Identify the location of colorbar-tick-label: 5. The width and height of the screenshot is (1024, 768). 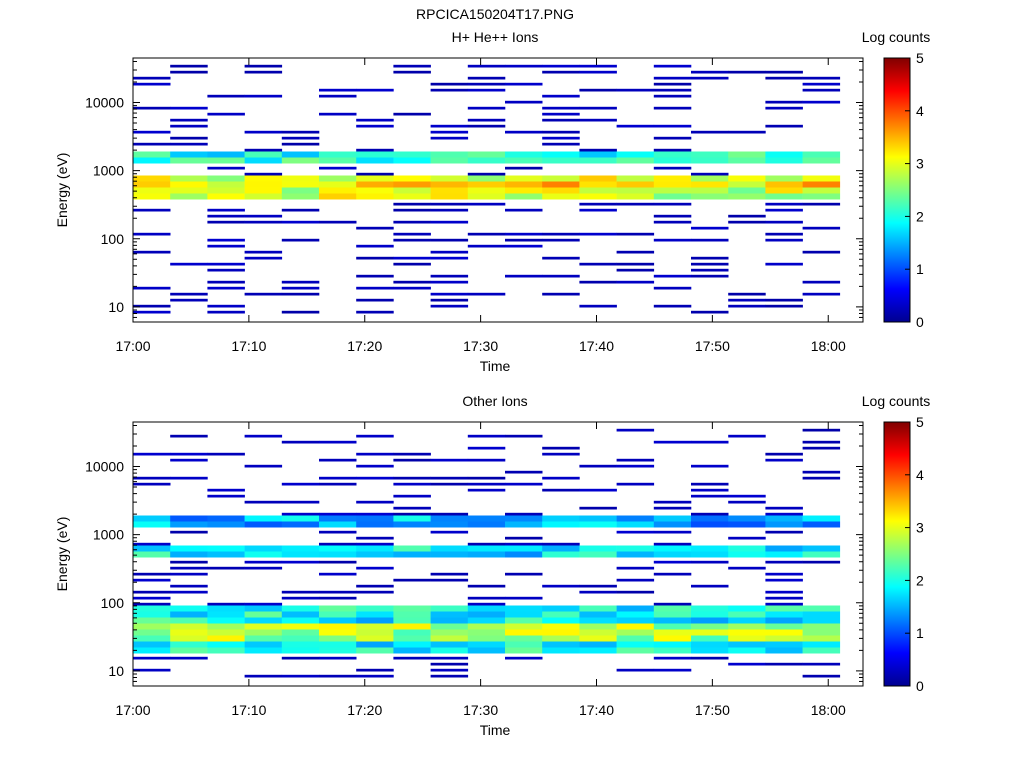
(920, 422).